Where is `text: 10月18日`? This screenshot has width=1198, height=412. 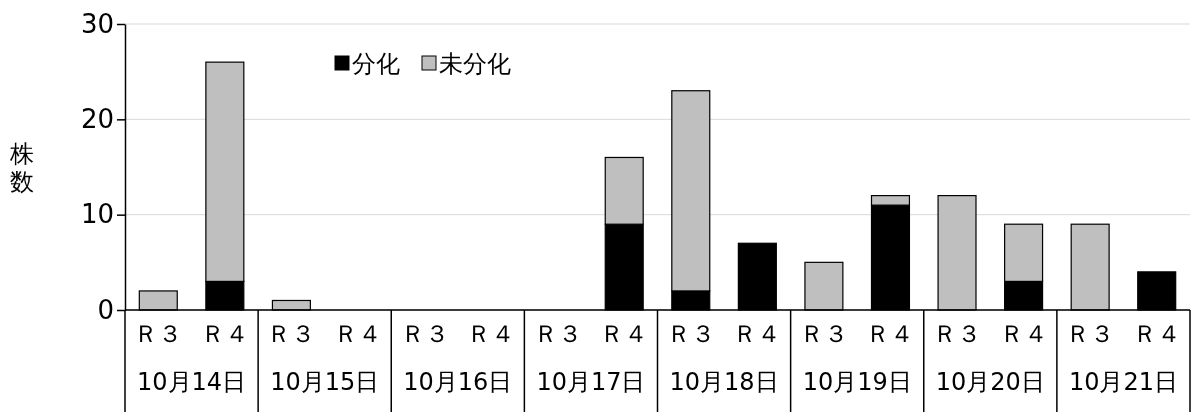
text: 10月18日 is located at coordinates (724, 382).